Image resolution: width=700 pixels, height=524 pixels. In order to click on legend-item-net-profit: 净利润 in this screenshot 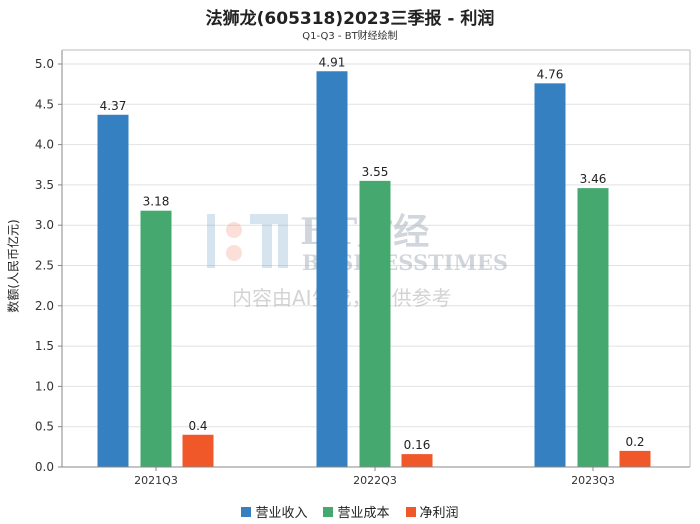, I will do `click(432, 511)`.